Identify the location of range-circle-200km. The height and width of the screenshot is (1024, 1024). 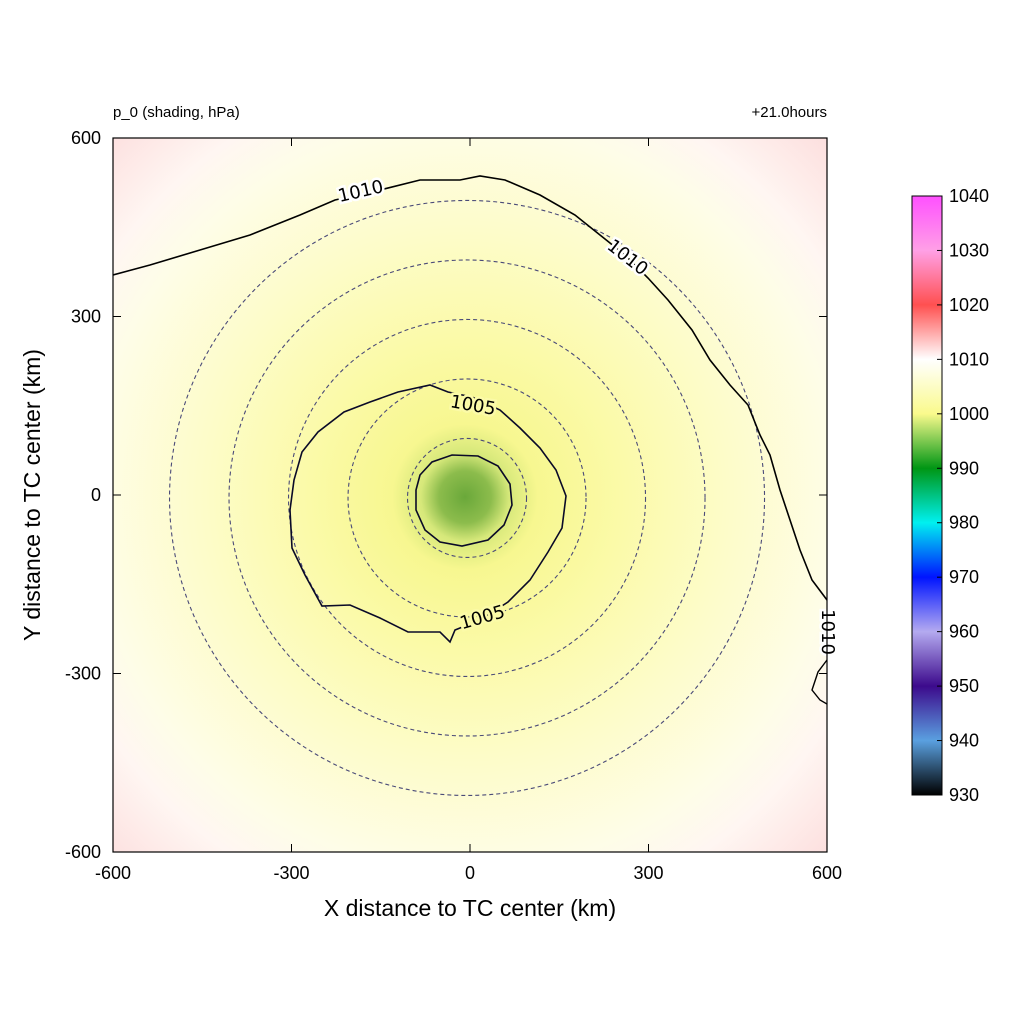
(467, 498).